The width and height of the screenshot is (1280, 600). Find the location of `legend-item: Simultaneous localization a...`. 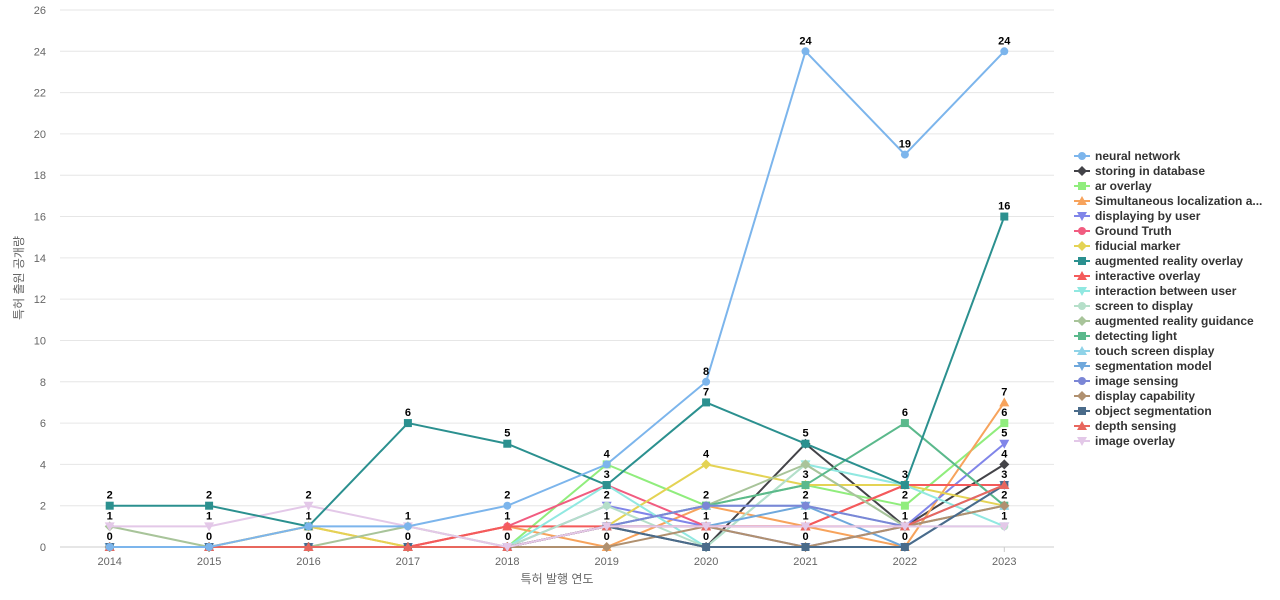

legend-item: Simultaneous localization a... is located at coordinates (1168, 201).